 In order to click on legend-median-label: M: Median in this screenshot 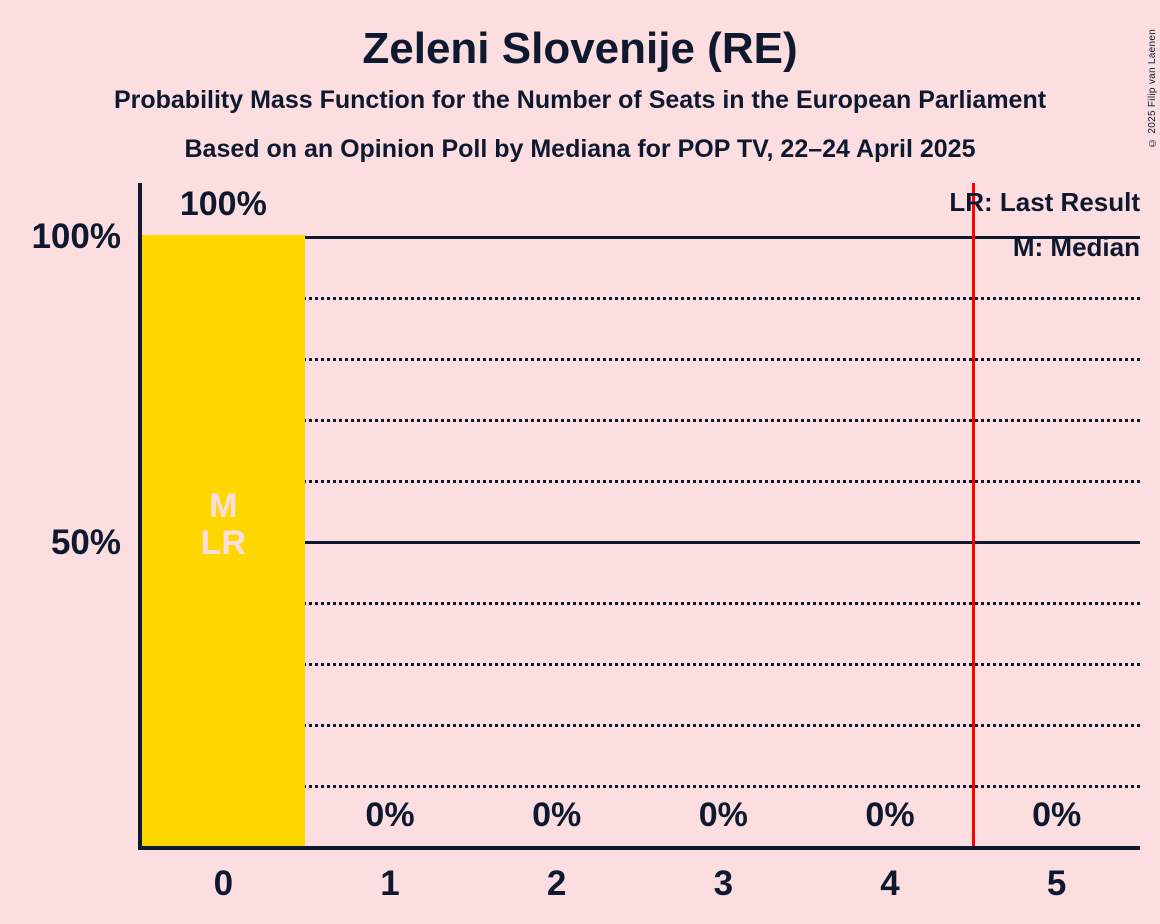, I will do `click(1076, 247)`.